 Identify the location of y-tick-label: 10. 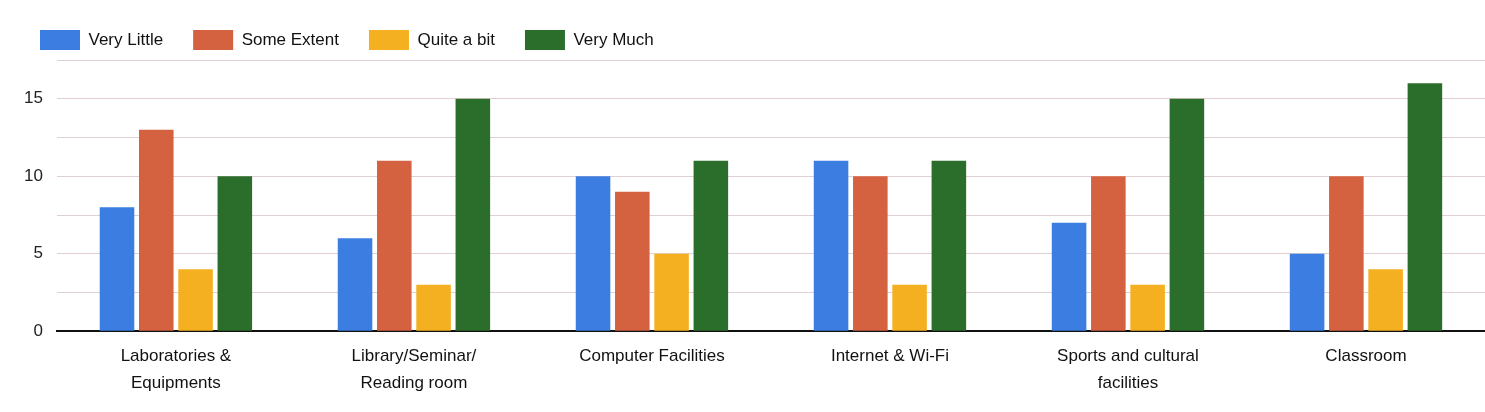
(33, 175).